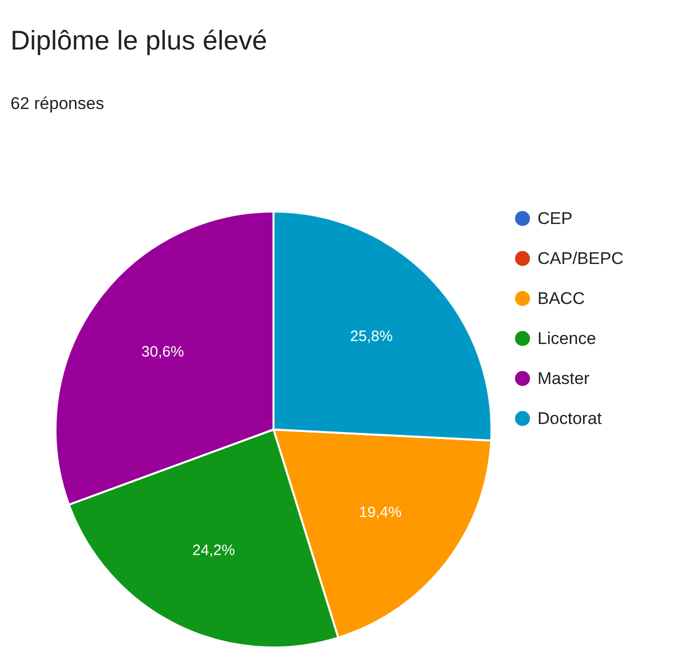 The image size is (687, 670). What do you see at coordinates (570, 418) in the screenshot?
I see `legend-label: Doctorat` at bounding box center [570, 418].